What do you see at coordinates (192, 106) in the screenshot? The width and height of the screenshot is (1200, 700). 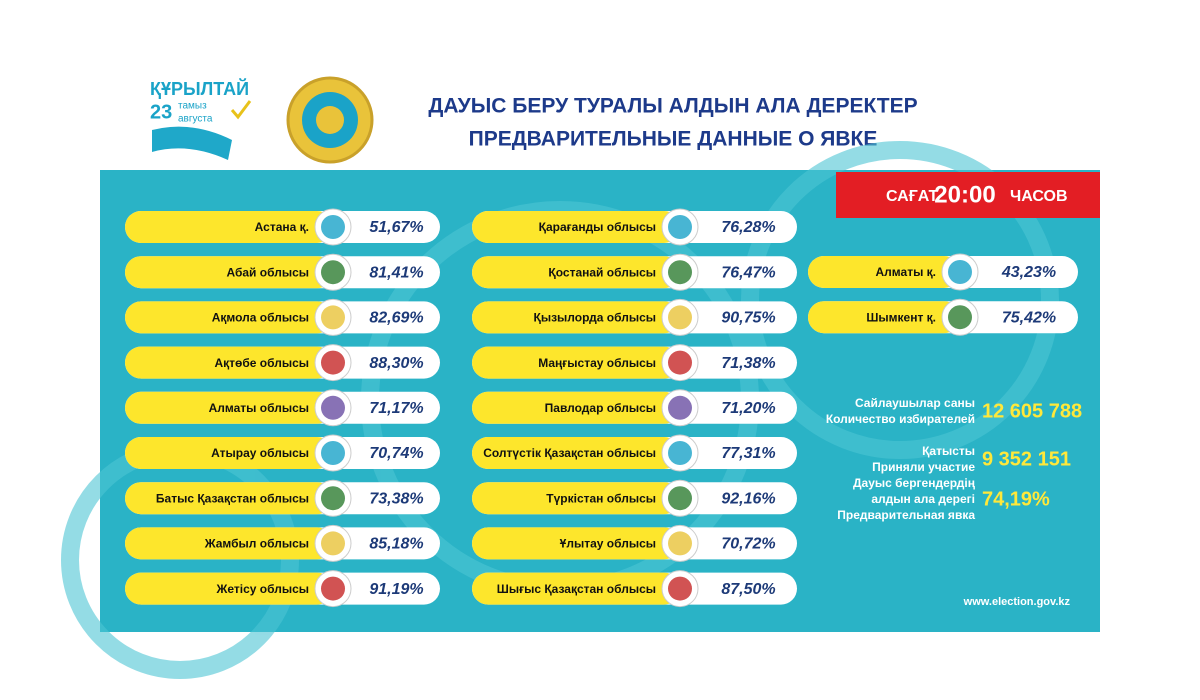 I see `logo-month-kz: тамыз` at bounding box center [192, 106].